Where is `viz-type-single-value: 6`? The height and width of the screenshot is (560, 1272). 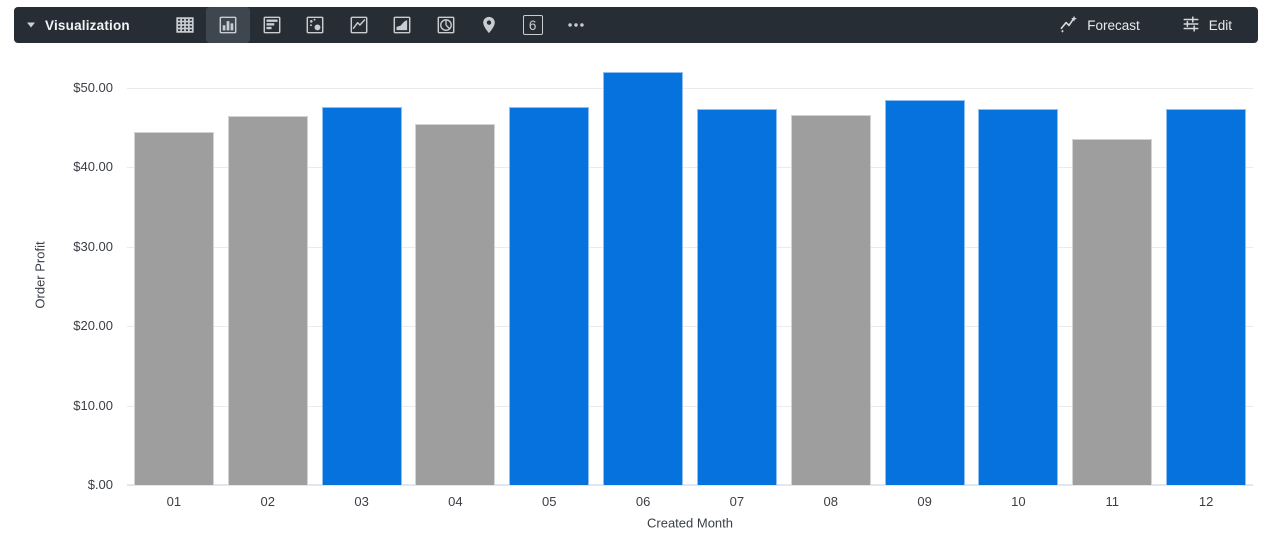
viz-type-single-value: 6 is located at coordinates (533, 25).